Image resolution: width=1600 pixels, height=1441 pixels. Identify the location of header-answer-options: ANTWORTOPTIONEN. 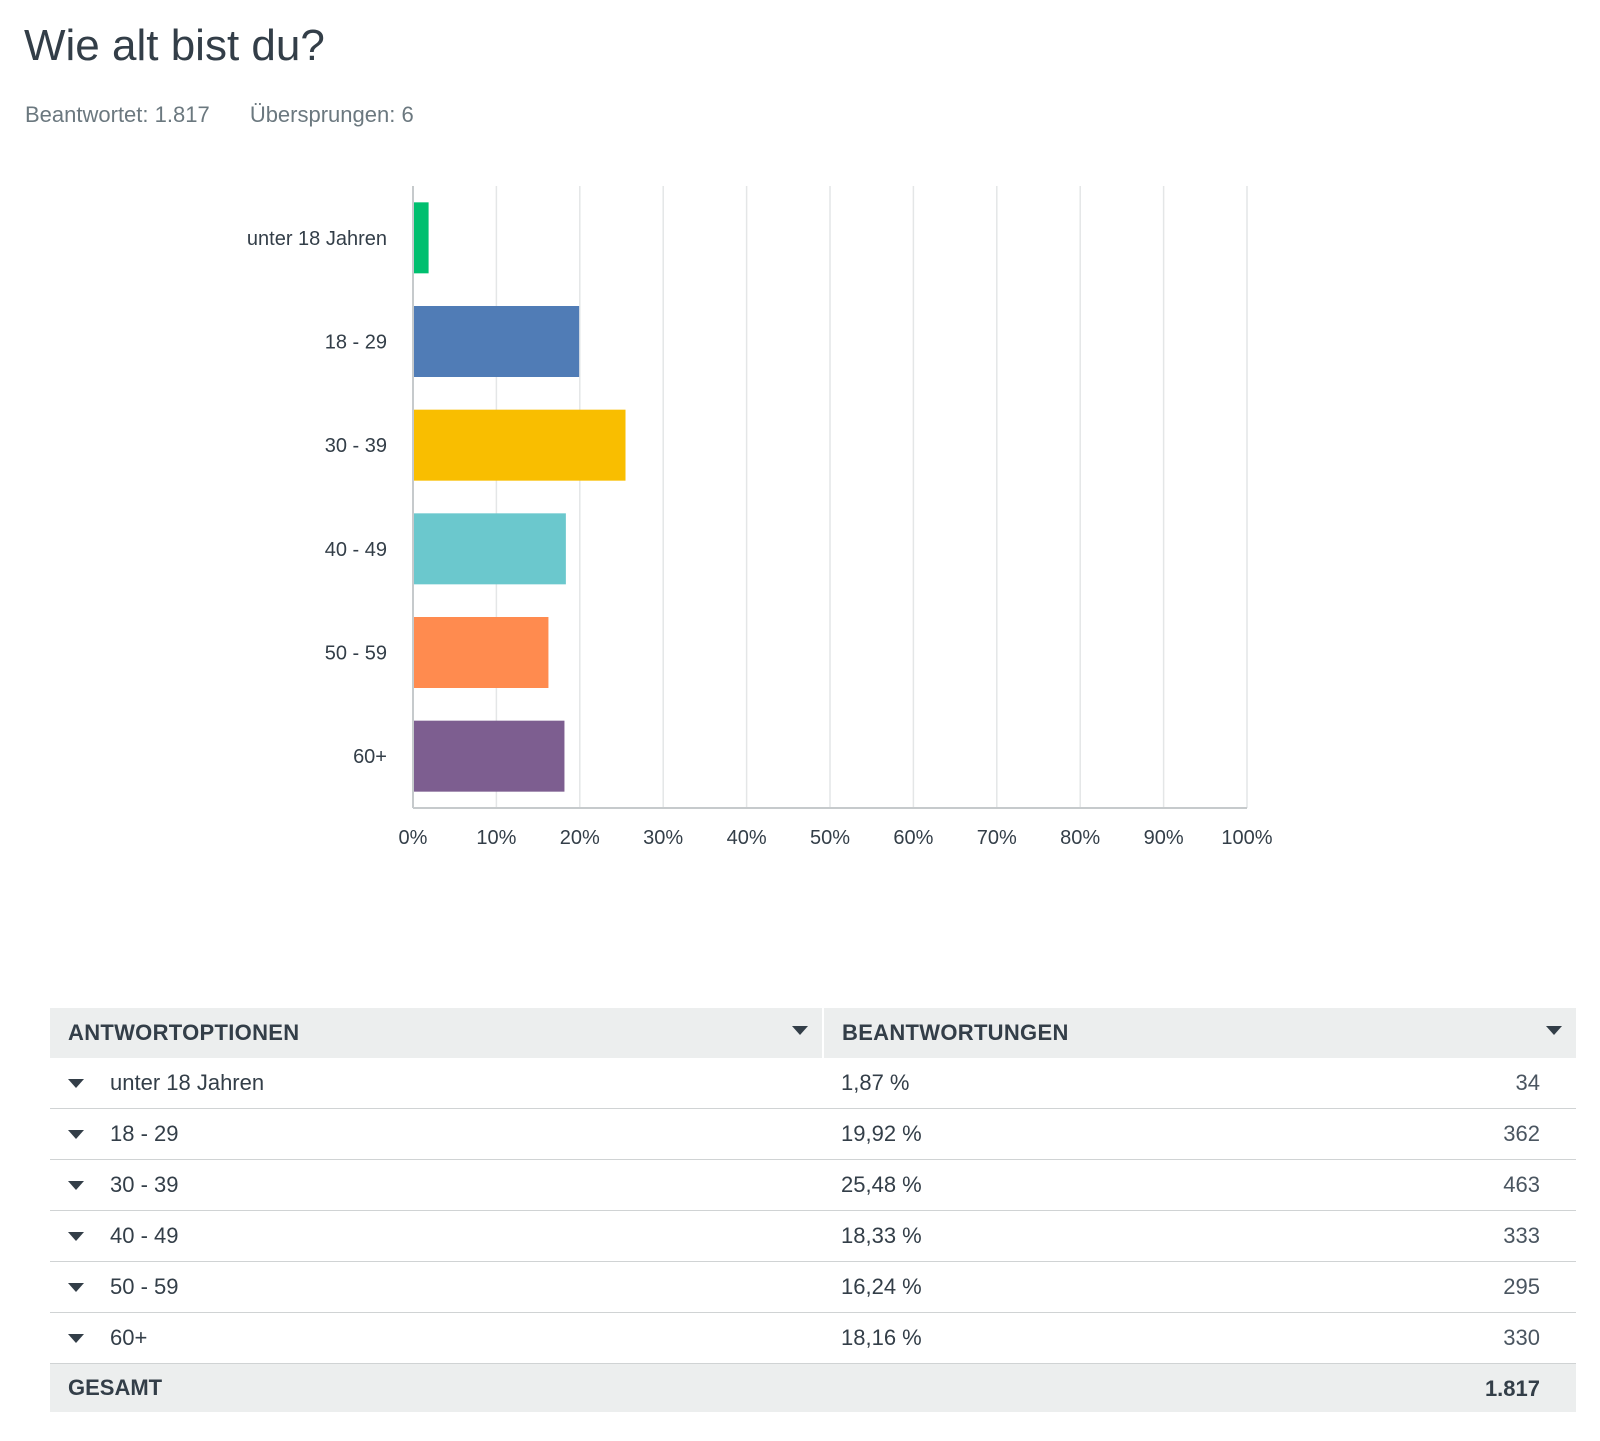
(437, 1033).